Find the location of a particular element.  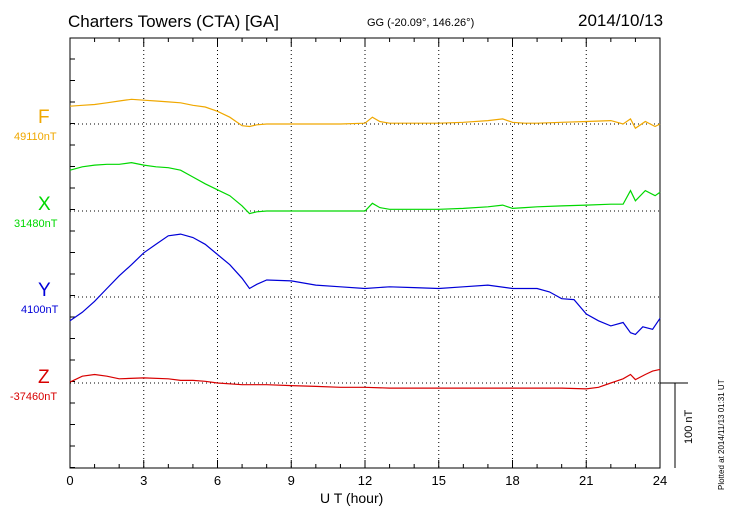

chart-date: 2014/10/13 is located at coordinates (621, 20).